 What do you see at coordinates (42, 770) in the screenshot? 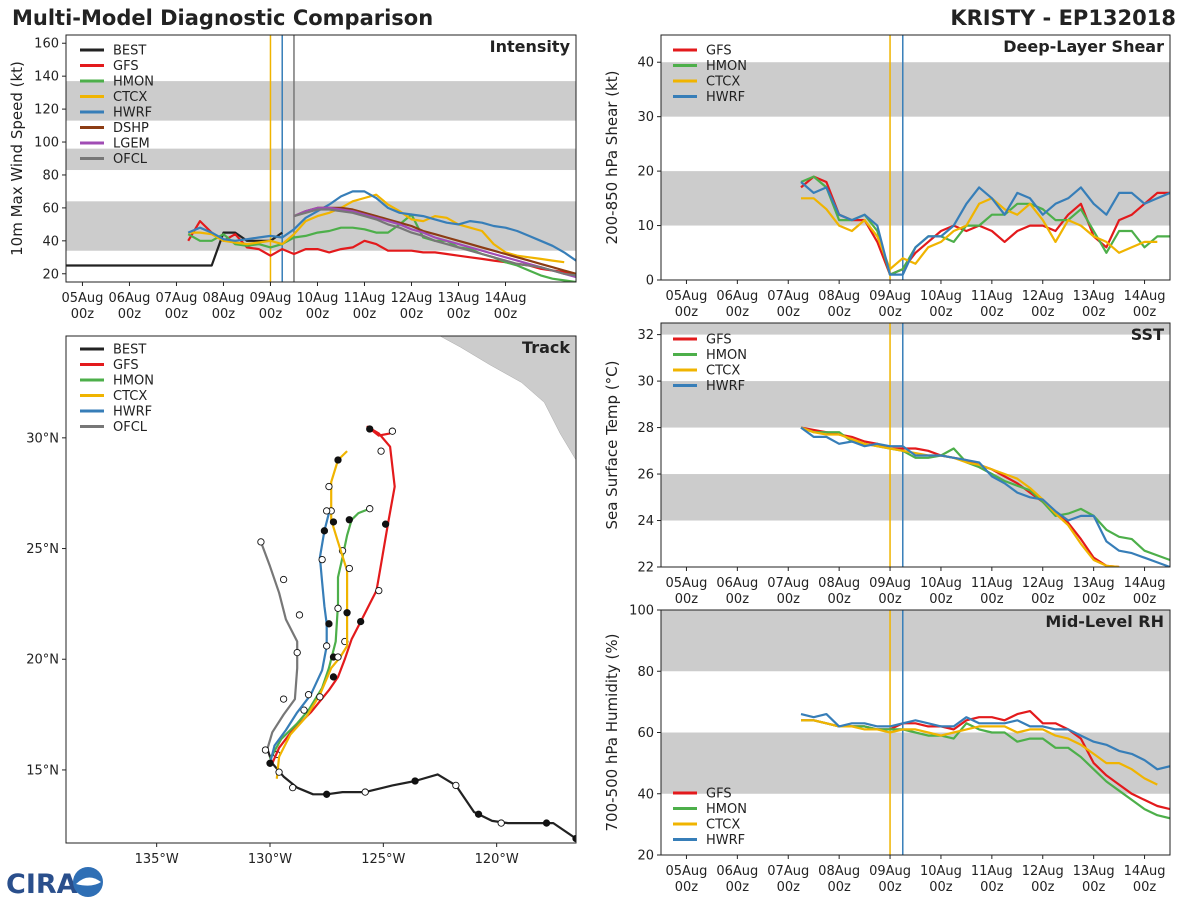
I see `track-ytick-label: 15°N` at bounding box center [42, 770].